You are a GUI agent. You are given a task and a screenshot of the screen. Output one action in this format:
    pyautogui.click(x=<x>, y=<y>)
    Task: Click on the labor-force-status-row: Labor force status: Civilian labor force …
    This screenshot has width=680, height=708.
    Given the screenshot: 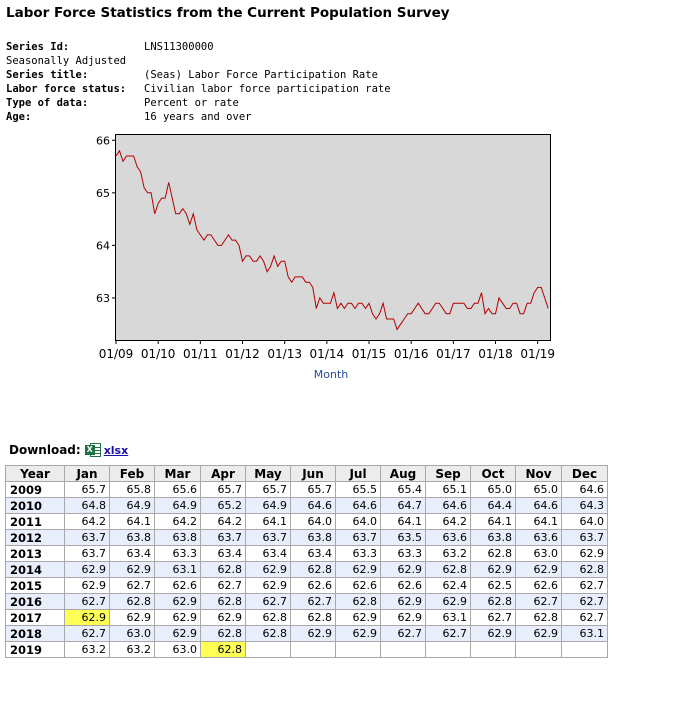 What is the action you would take?
    pyautogui.click(x=198, y=89)
    